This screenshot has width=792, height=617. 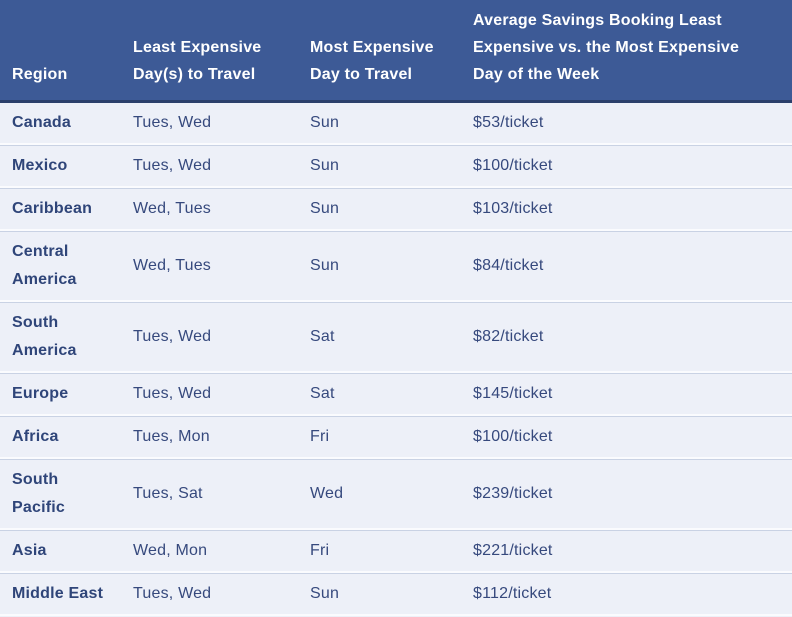 What do you see at coordinates (512, 593) in the screenshot?
I see `savings-cell: $112/ticket` at bounding box center [512, 593].